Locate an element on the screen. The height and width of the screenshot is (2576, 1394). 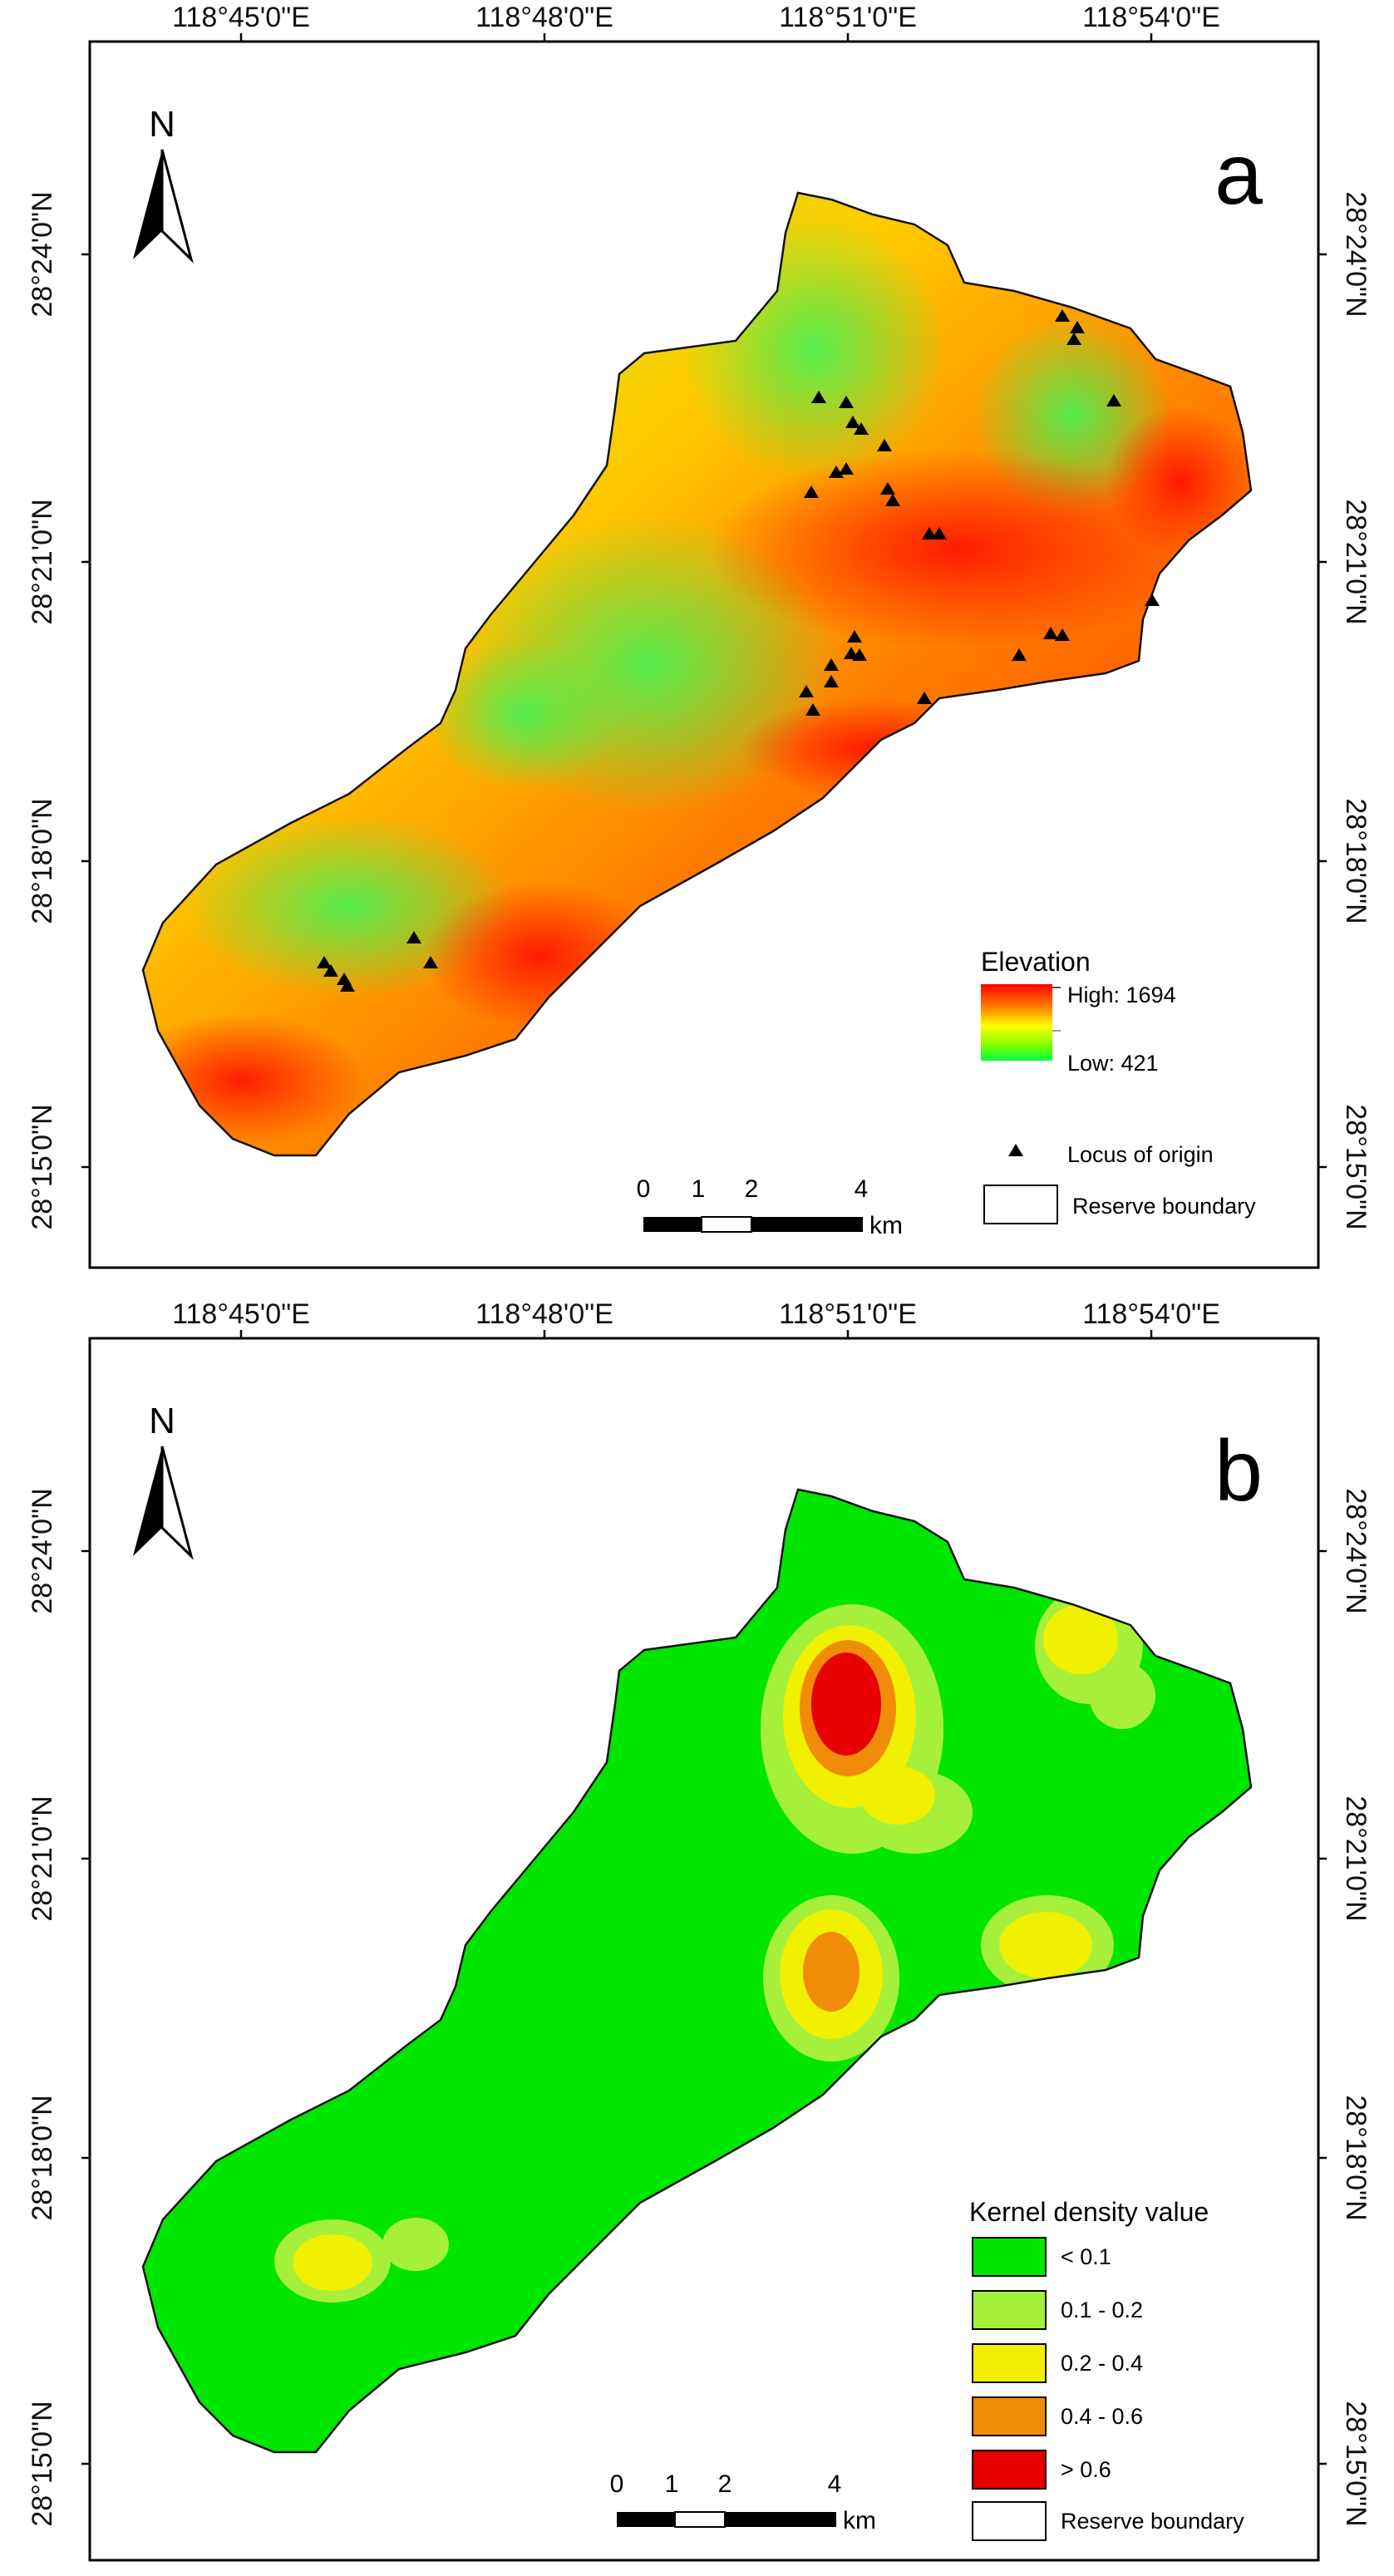
panel-letter: b is located at coordinates (1239, 1471).